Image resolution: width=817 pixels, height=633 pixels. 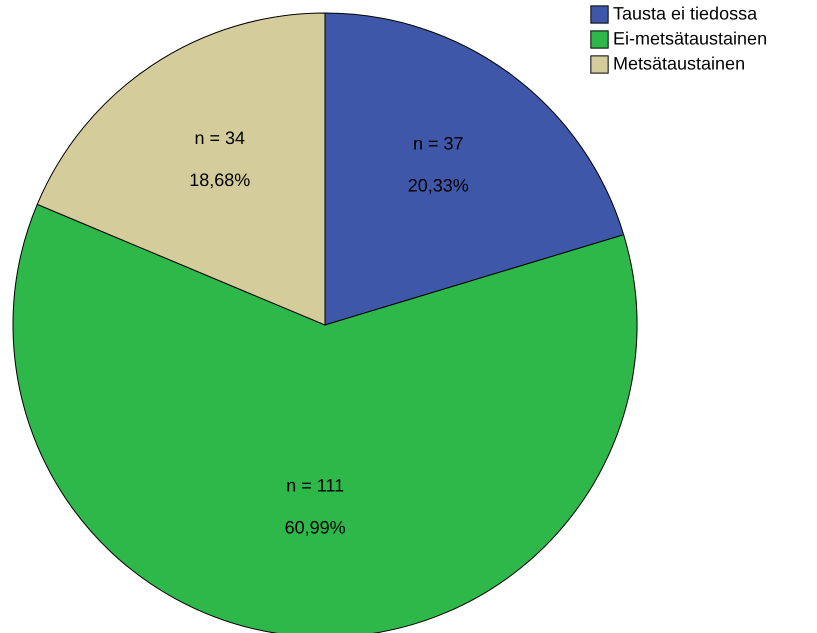 What do you see at coordinates (438, 185) in the screenshot?
I see `text: 20,33%` at bounding box center [438, 185].